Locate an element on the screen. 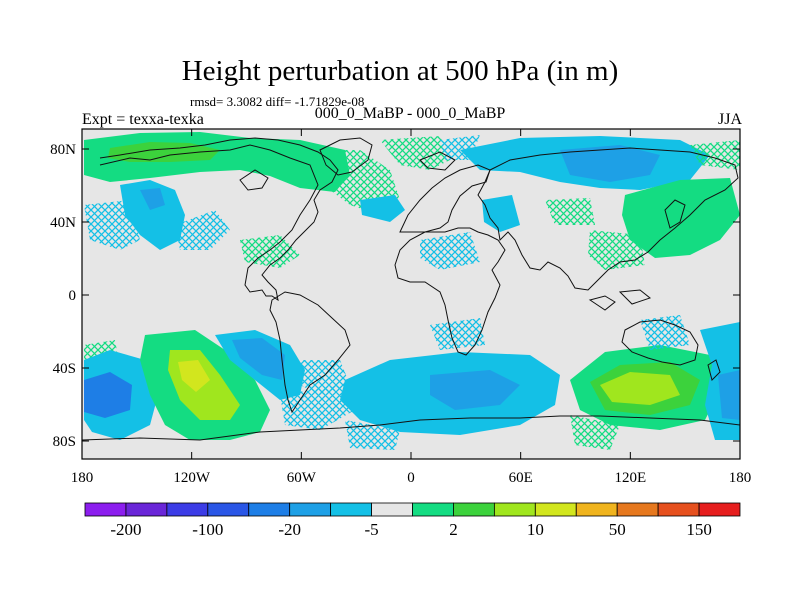 Image resolution: width=800 pixels, height=600 pixels. lon-tick-label: 120W is located at coordinates (192, 478).